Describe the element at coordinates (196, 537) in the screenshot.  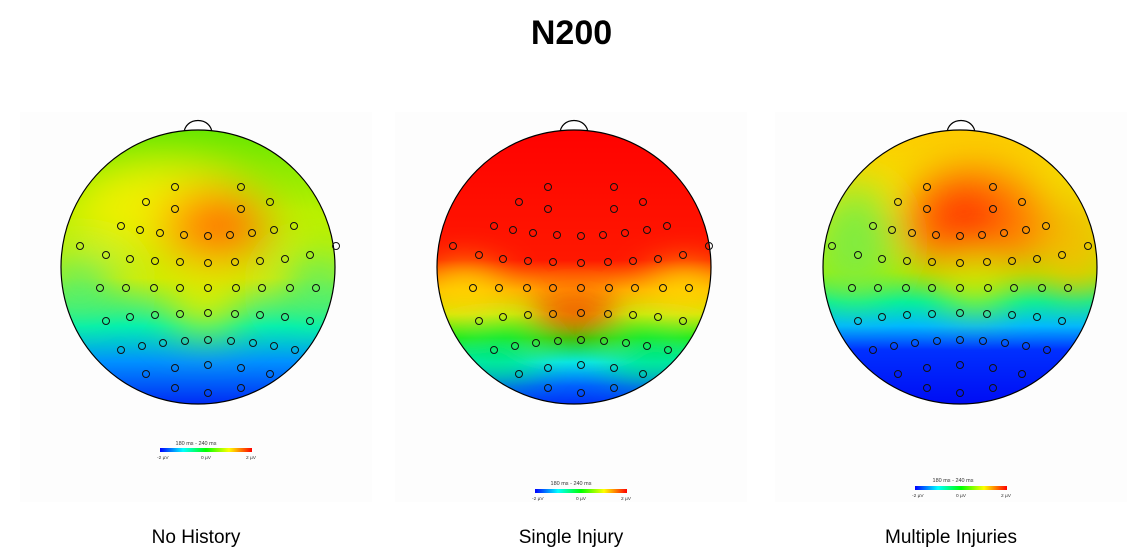
I see `panel-caption-no-history: No History` at that location.